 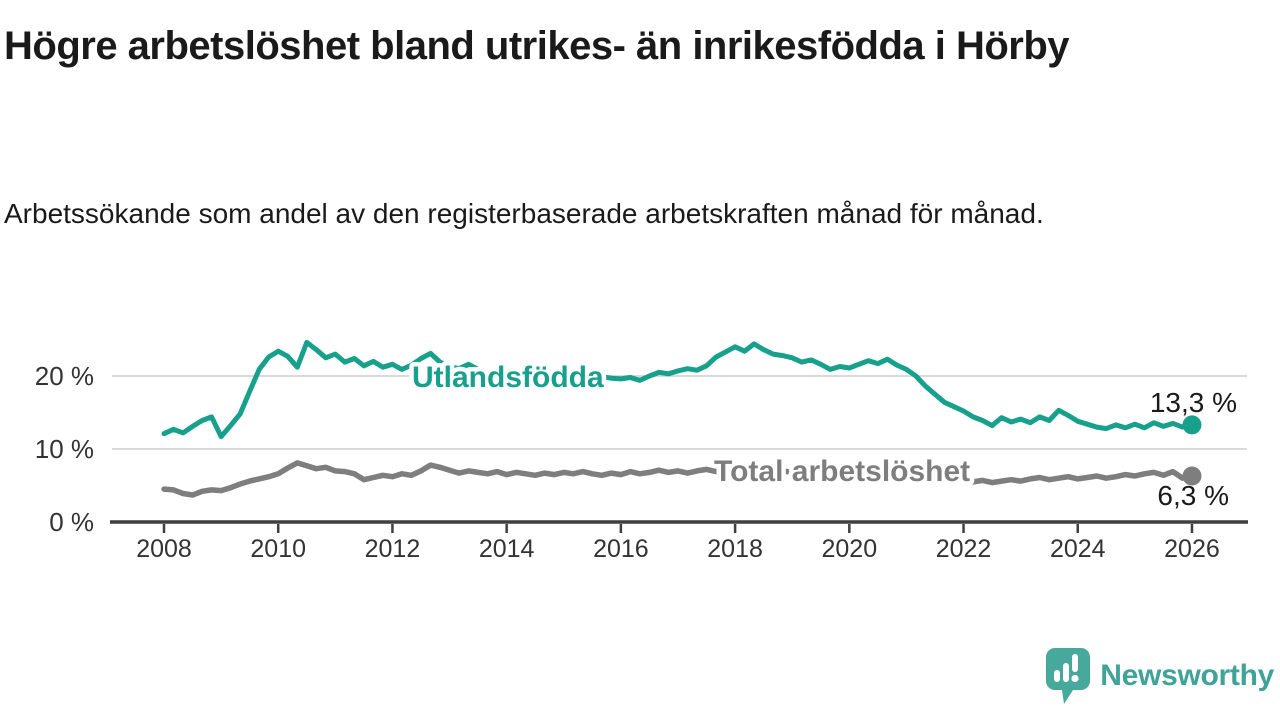 I want to click on x-tick-label-2012: 2012, so click(x=393, y=549).